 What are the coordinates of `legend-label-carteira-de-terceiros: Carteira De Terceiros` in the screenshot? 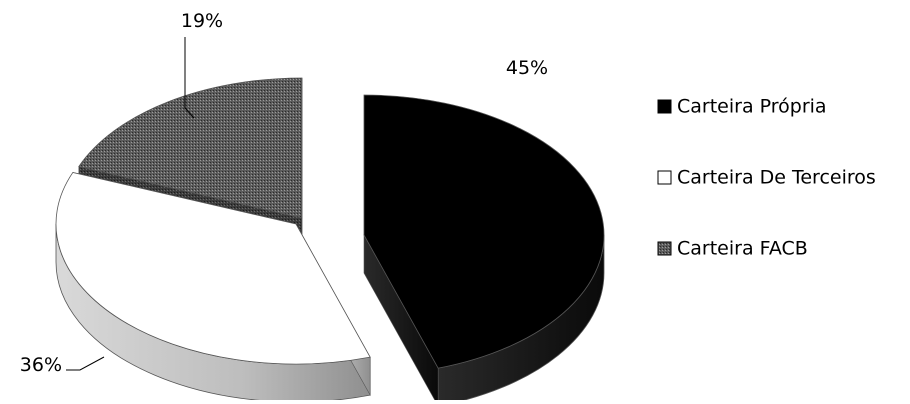 It's located at (776, 178).